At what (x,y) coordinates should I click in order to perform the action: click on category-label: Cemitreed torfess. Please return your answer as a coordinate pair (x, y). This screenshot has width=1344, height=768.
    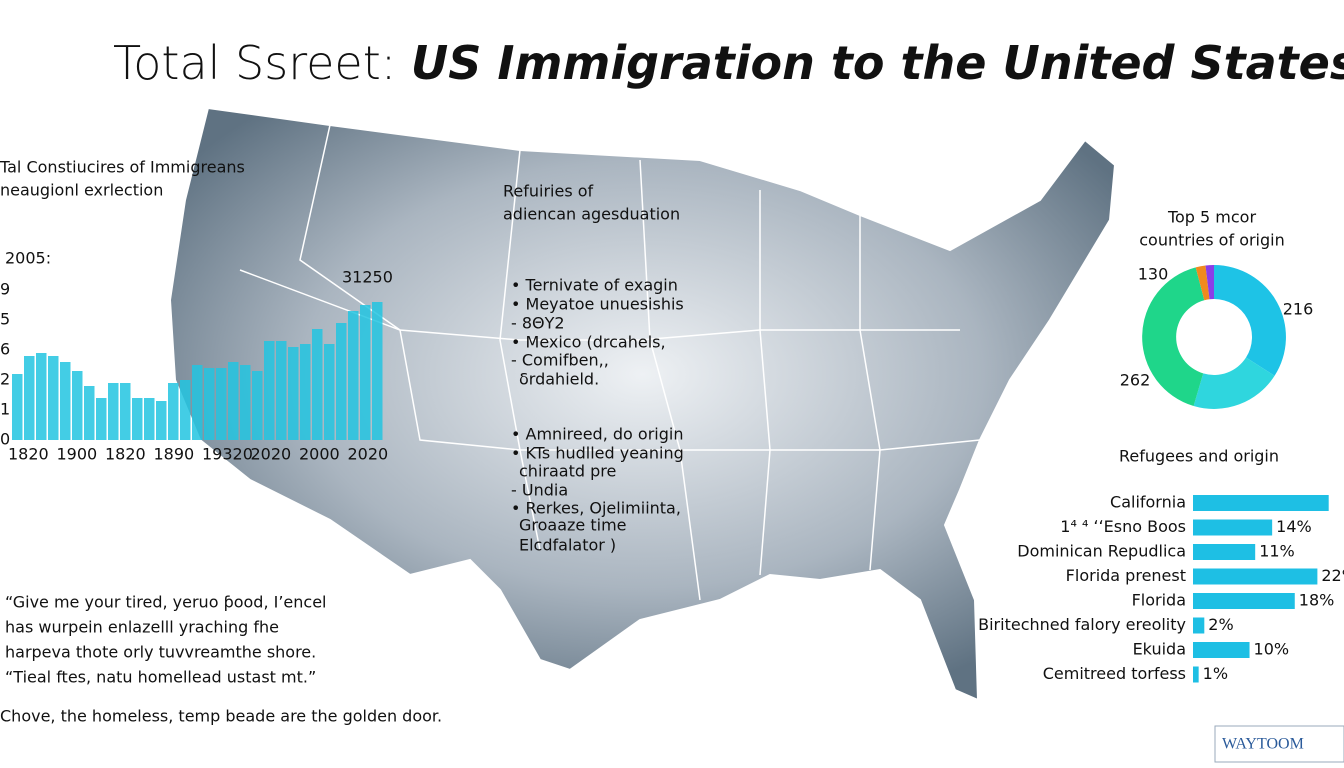
    Looking at the image, I should click on (1114, 673).